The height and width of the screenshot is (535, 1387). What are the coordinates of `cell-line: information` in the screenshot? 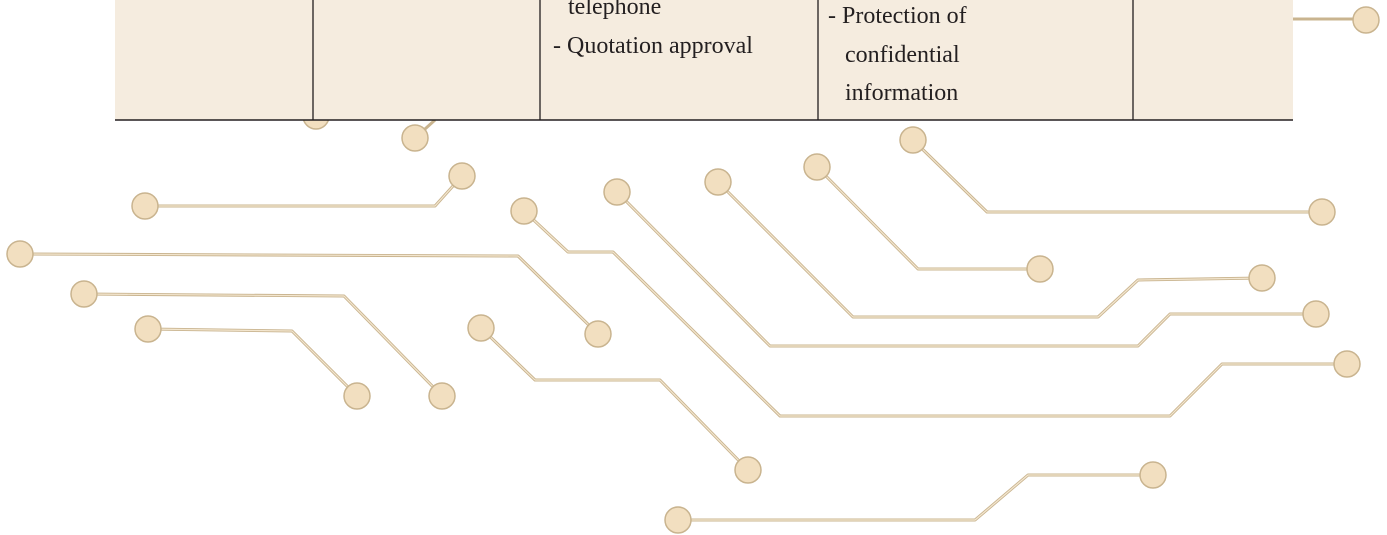 It's located at (901, 93).